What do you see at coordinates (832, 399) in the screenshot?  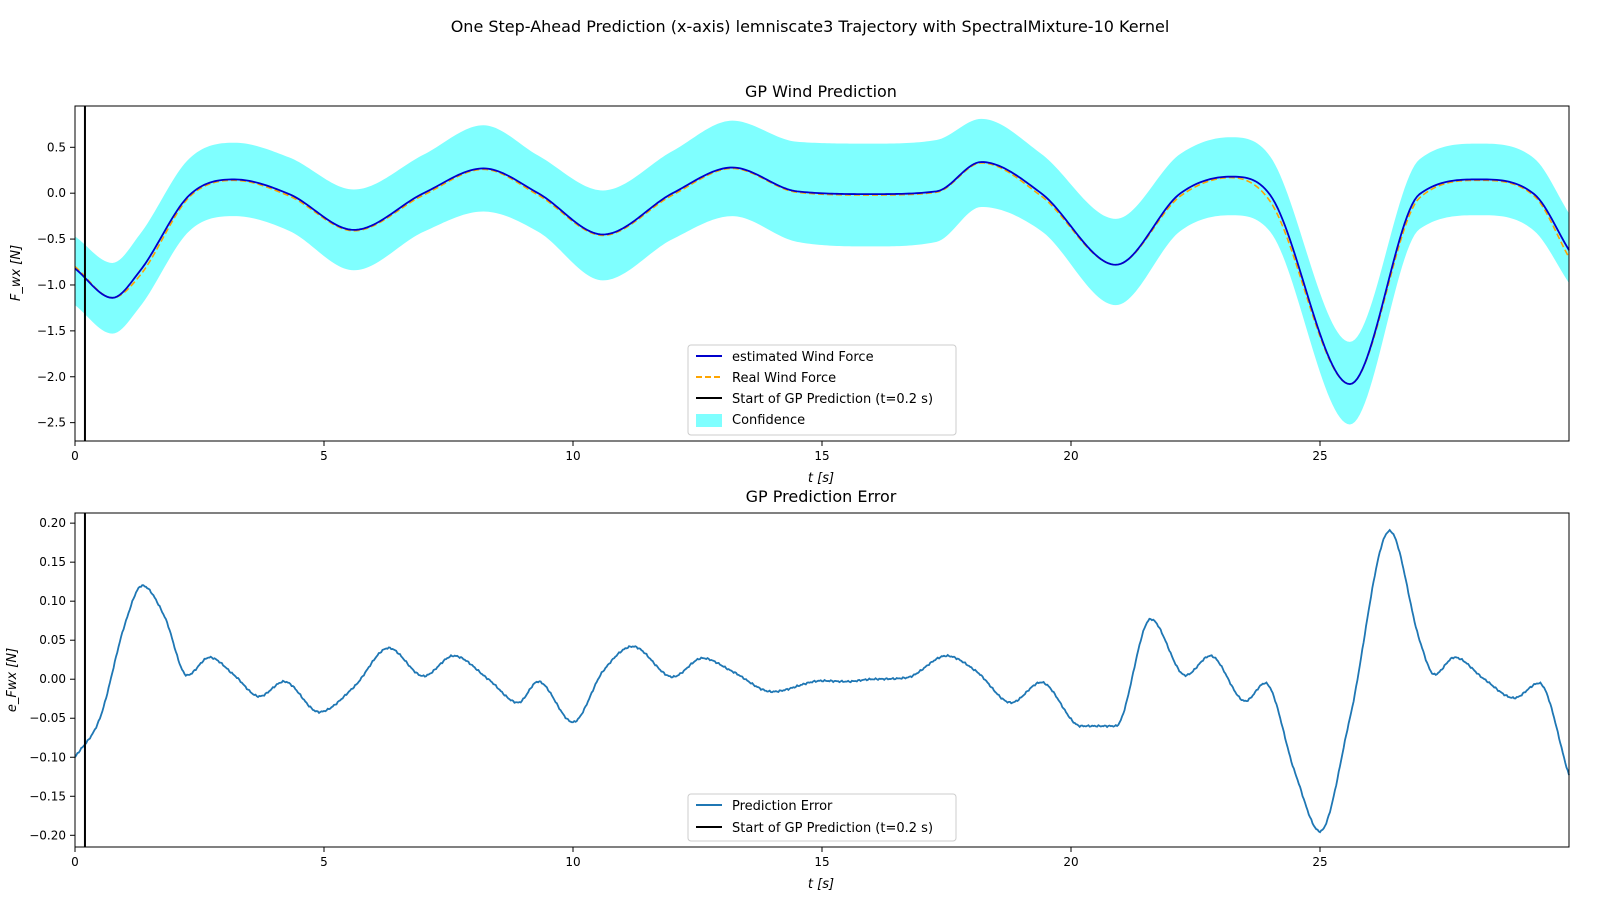 I see `legend-label-start: Start of GP Prediction (t=0.2 s)` at bounding box center [832, 399].